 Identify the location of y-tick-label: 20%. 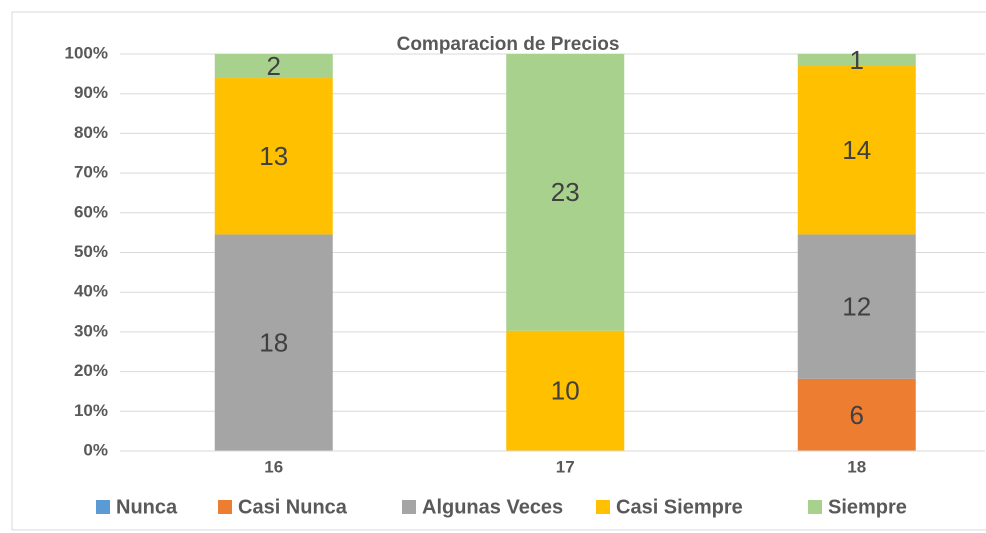
(91, 370).